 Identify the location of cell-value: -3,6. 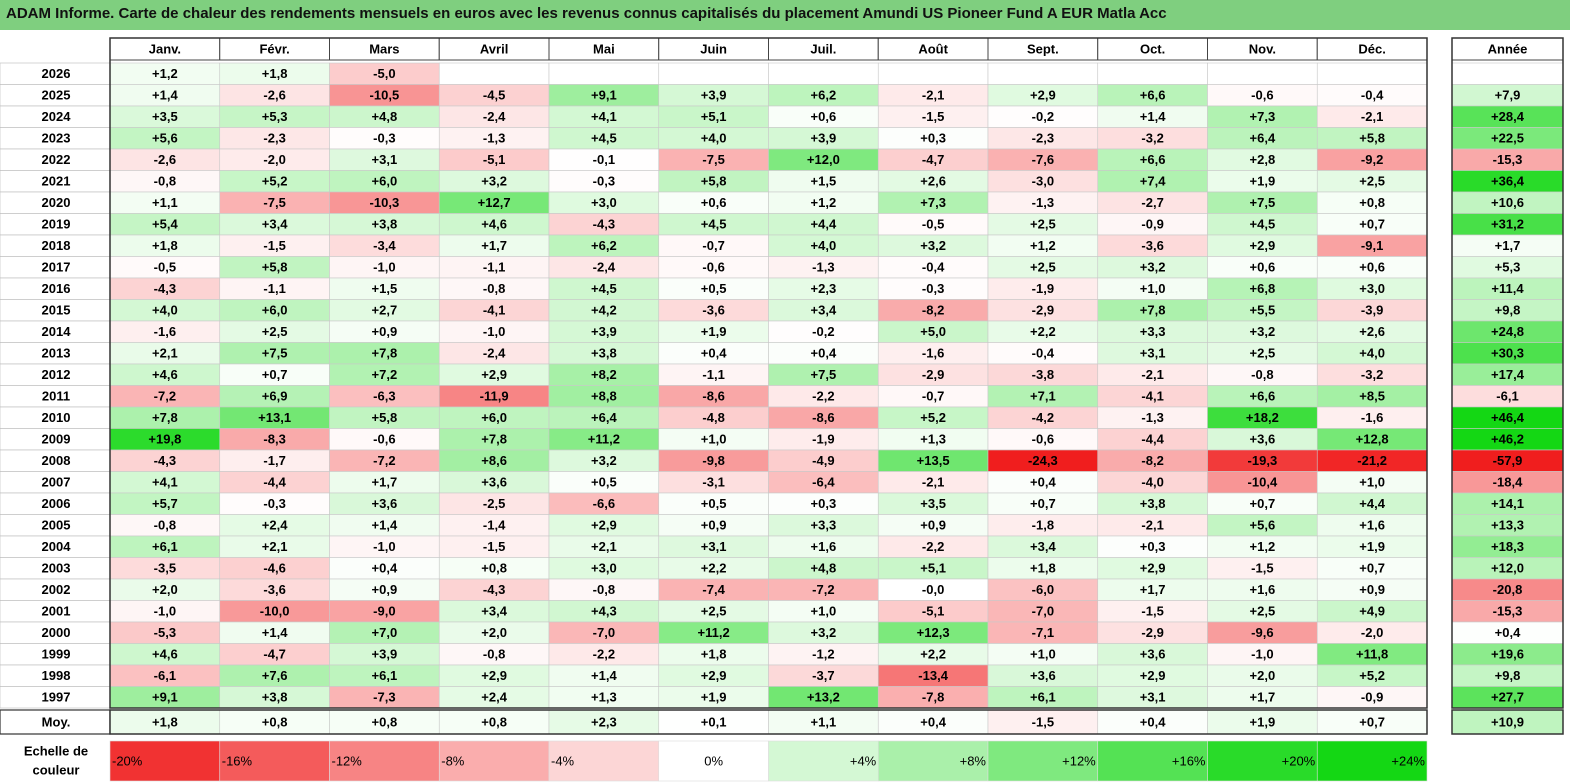
(1152, 245).